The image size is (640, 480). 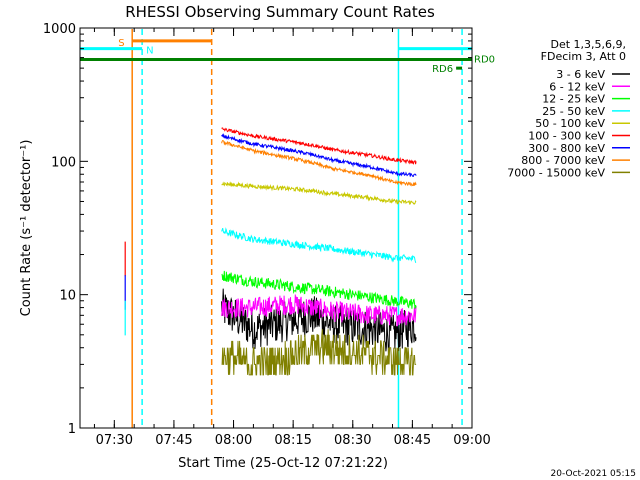 What do you see at coordinates (566, 136) in the screenshot?
I see `legend-label-100-300-kev: 100 - 300 keV` at bounding box center [566, 136].